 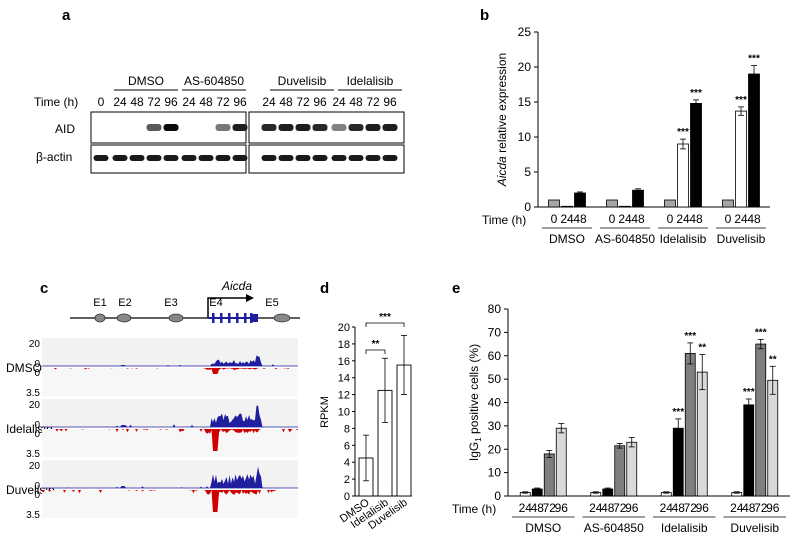 I want to click on significance-label: **, so click(x=376, y=344).